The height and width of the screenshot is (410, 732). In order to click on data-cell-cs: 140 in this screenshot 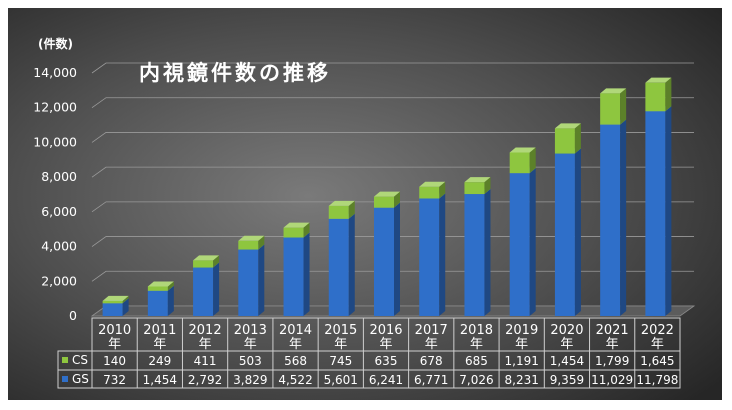, I will do `click(114, 361)`.